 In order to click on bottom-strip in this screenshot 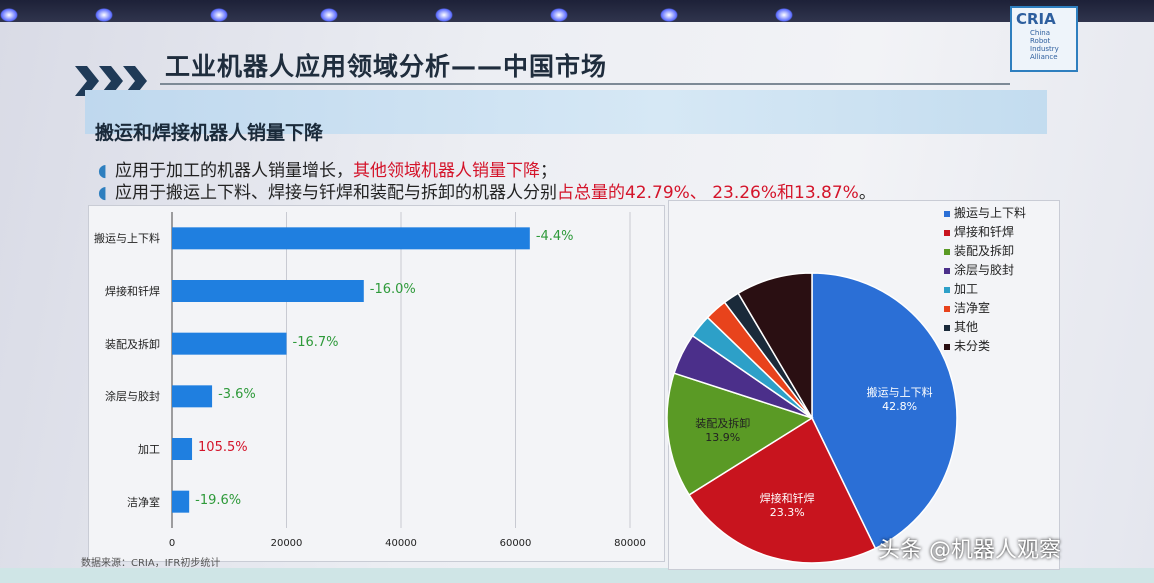, I will do `click(577, 575)`.